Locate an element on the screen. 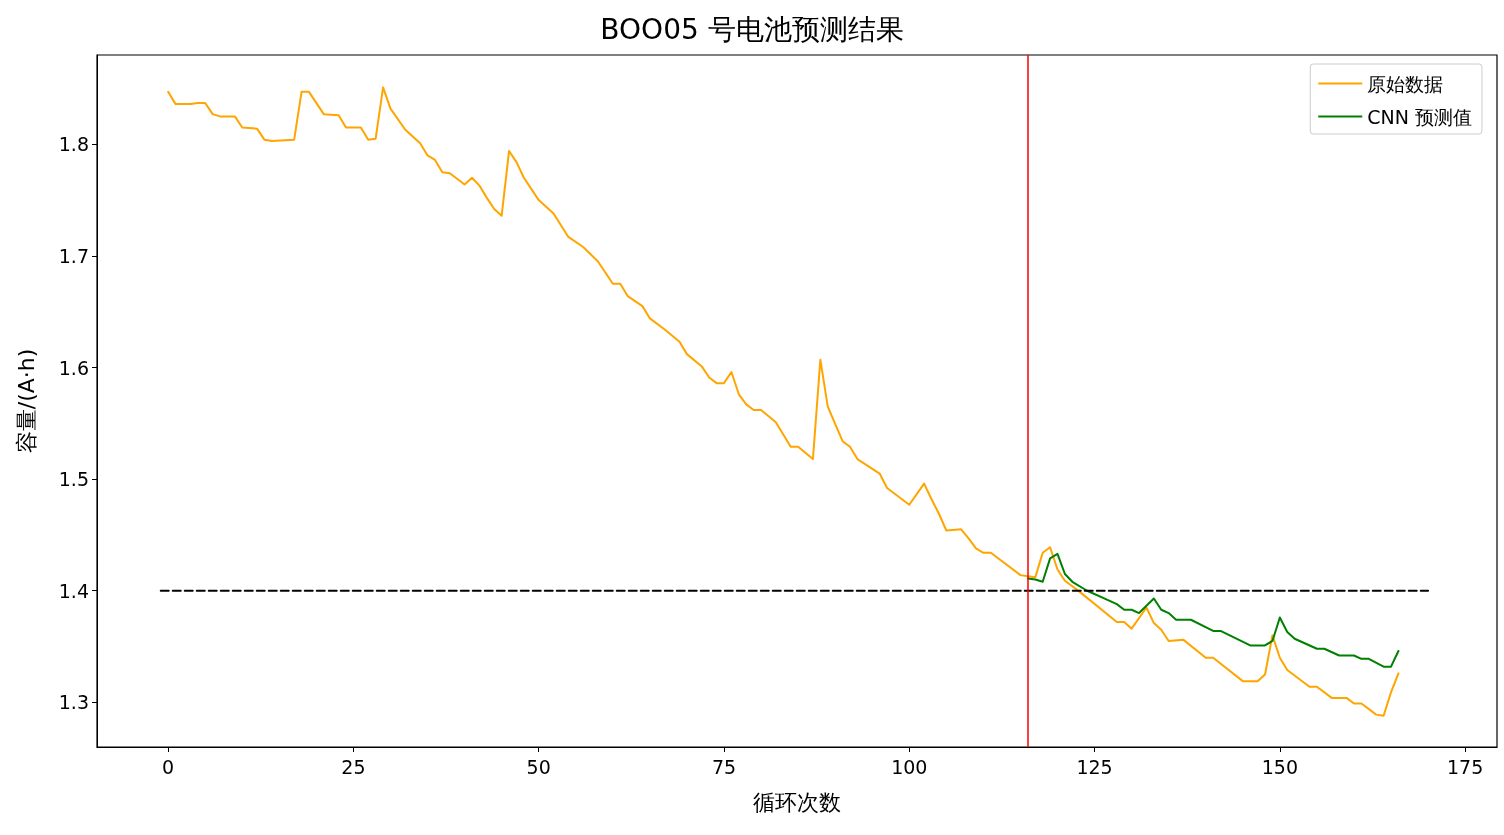  y-tick-label: 1.3 is located at coordinates (73, 702).